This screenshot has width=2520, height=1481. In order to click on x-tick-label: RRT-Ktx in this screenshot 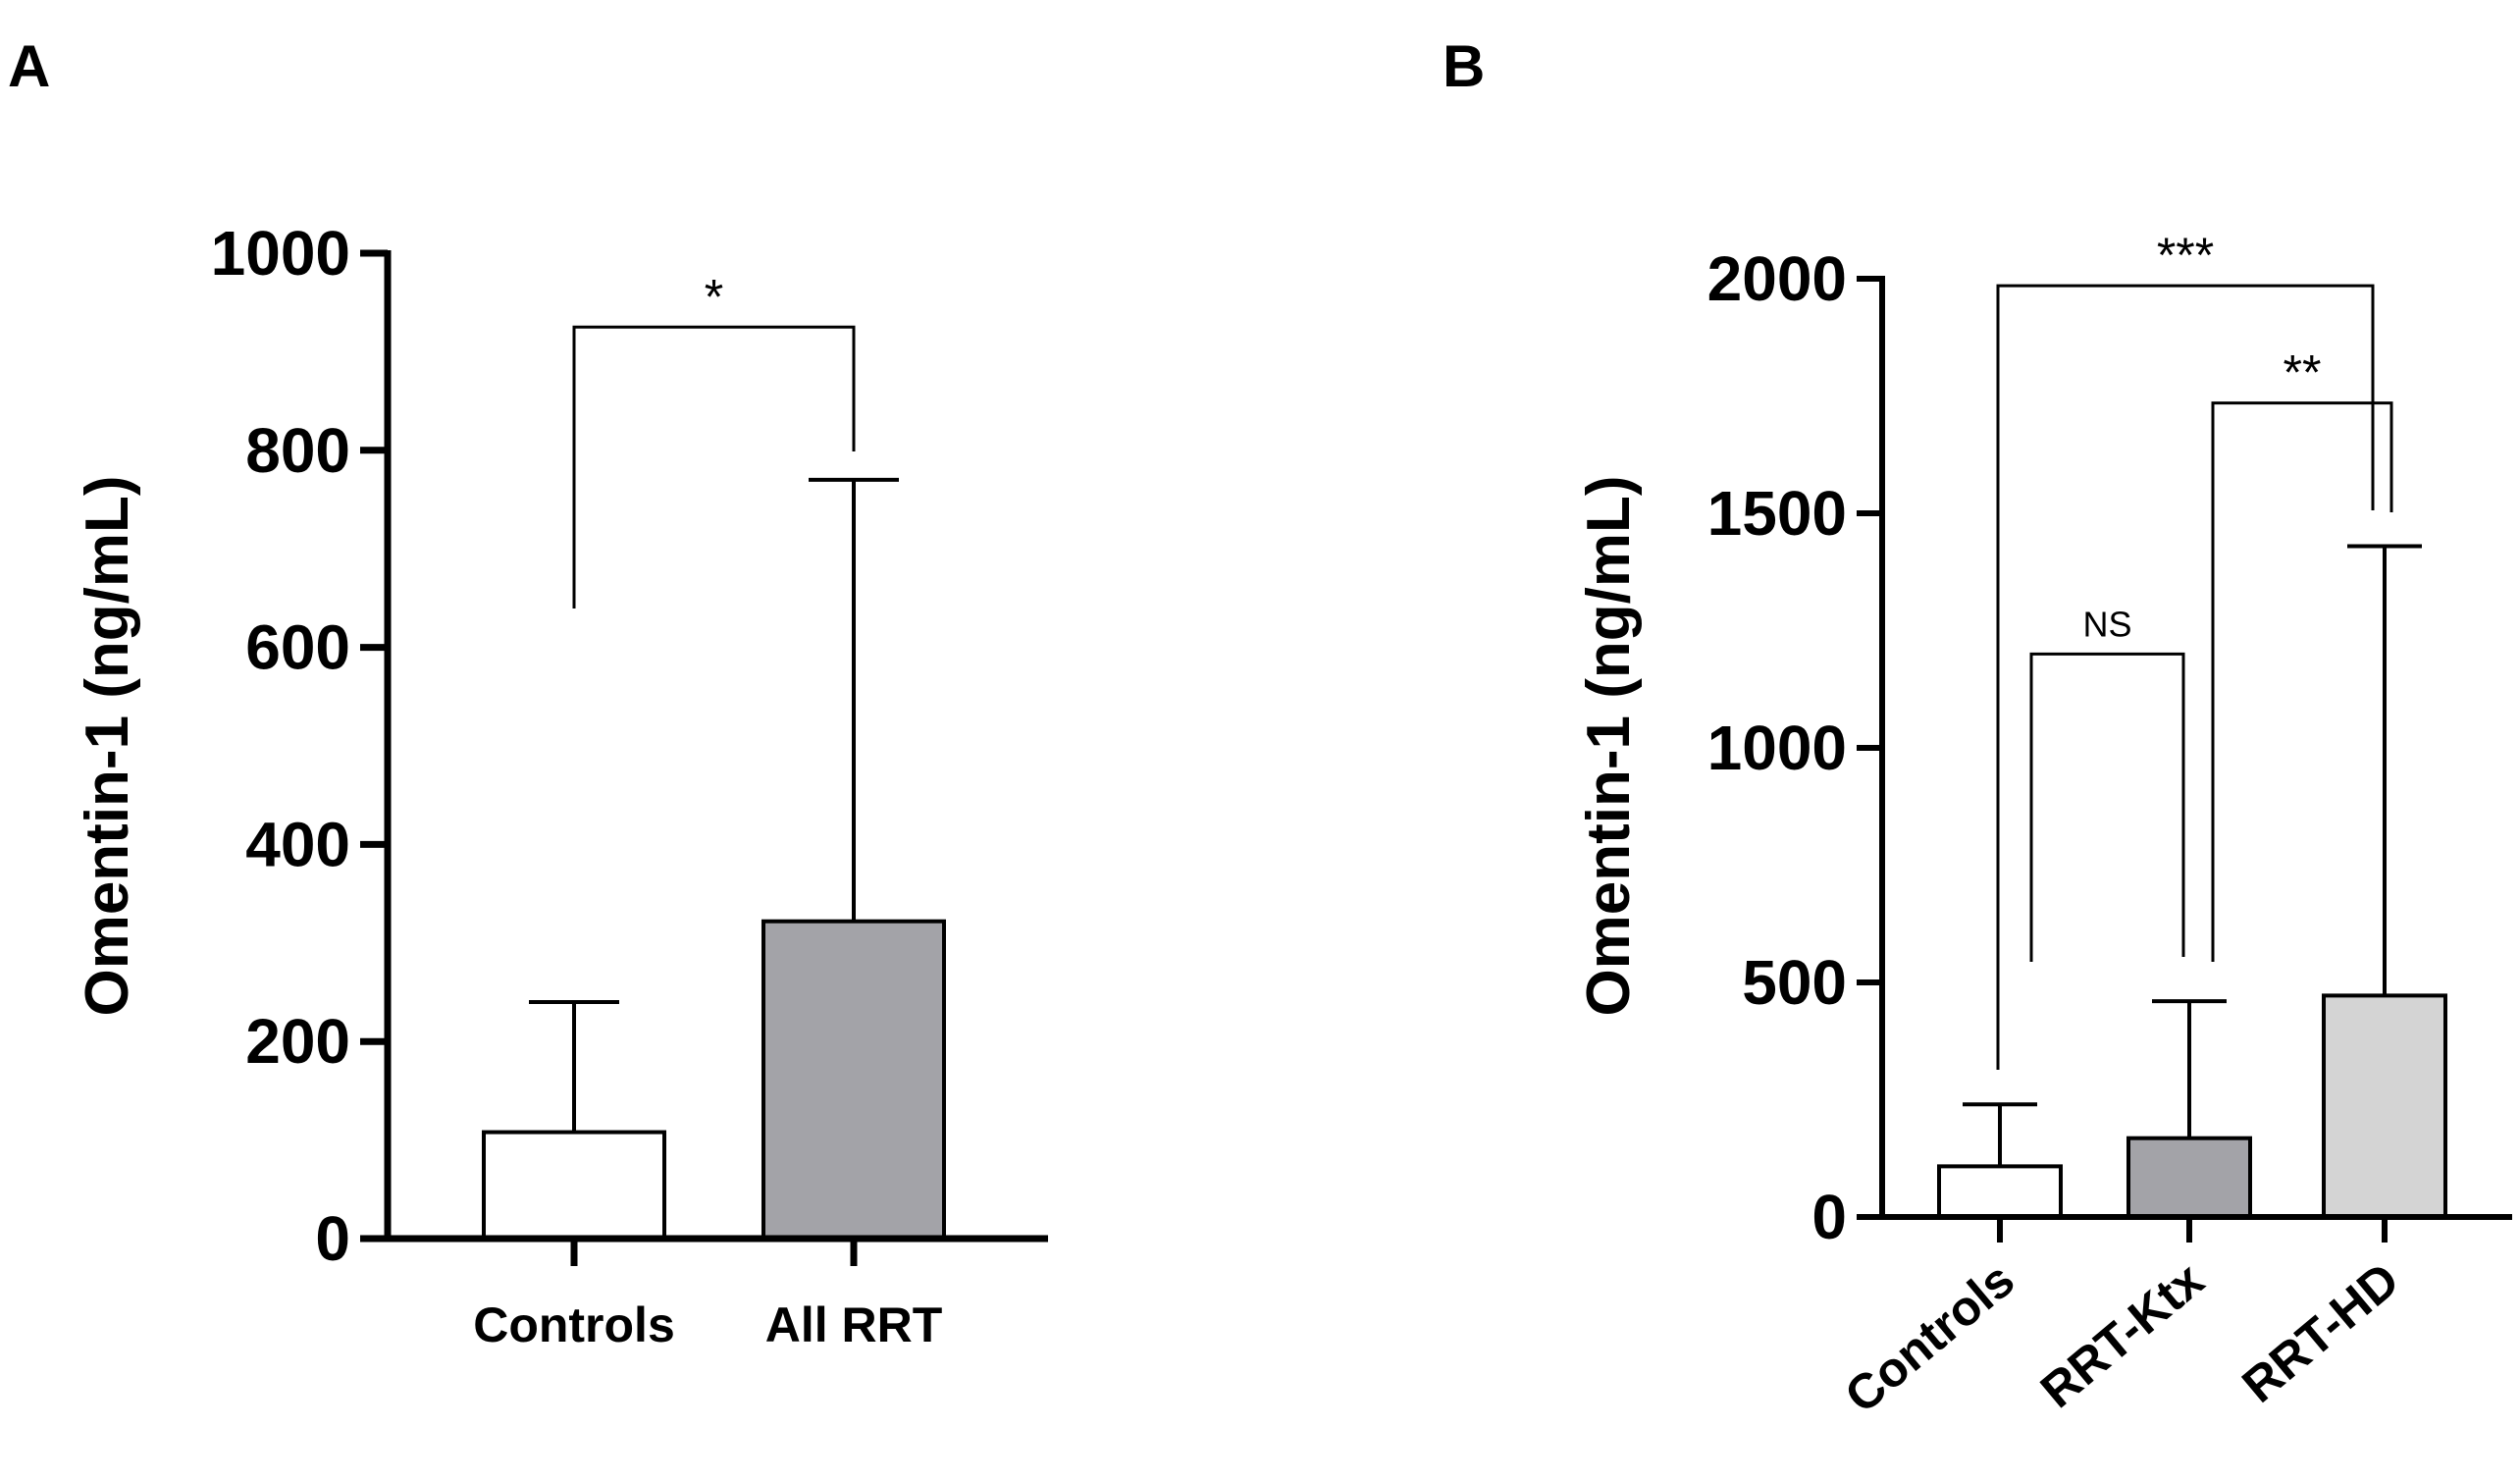, I will do `click(2122, 1335)`.